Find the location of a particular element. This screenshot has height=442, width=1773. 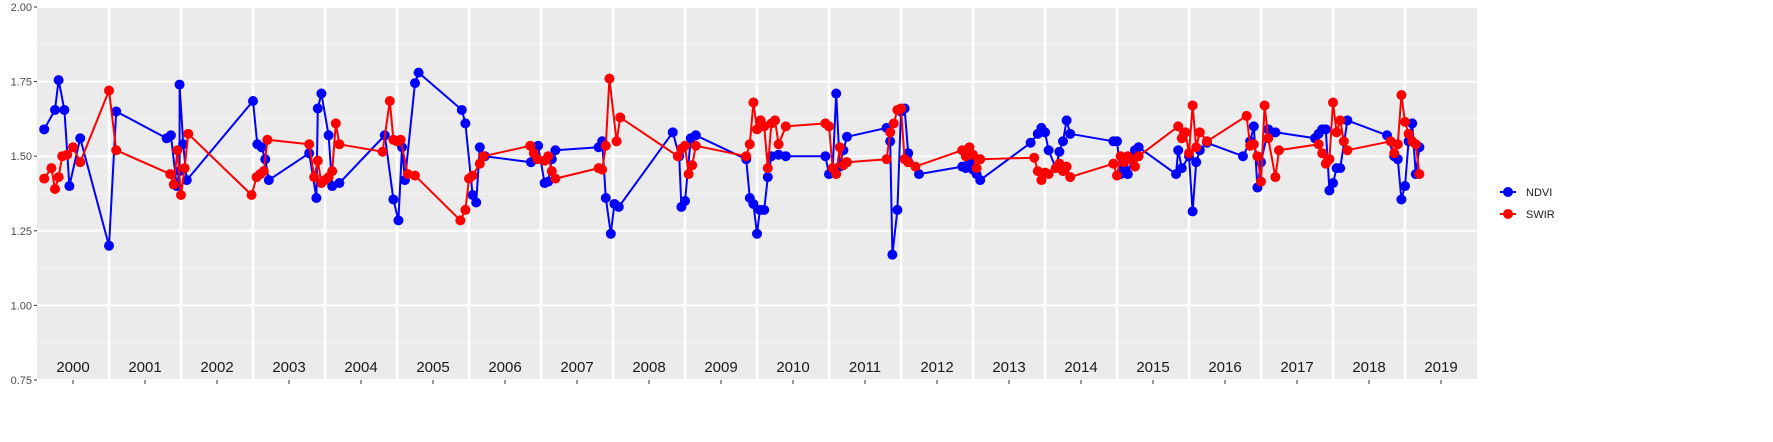

year-label: 2019 is located at coordinates (1440, 367).